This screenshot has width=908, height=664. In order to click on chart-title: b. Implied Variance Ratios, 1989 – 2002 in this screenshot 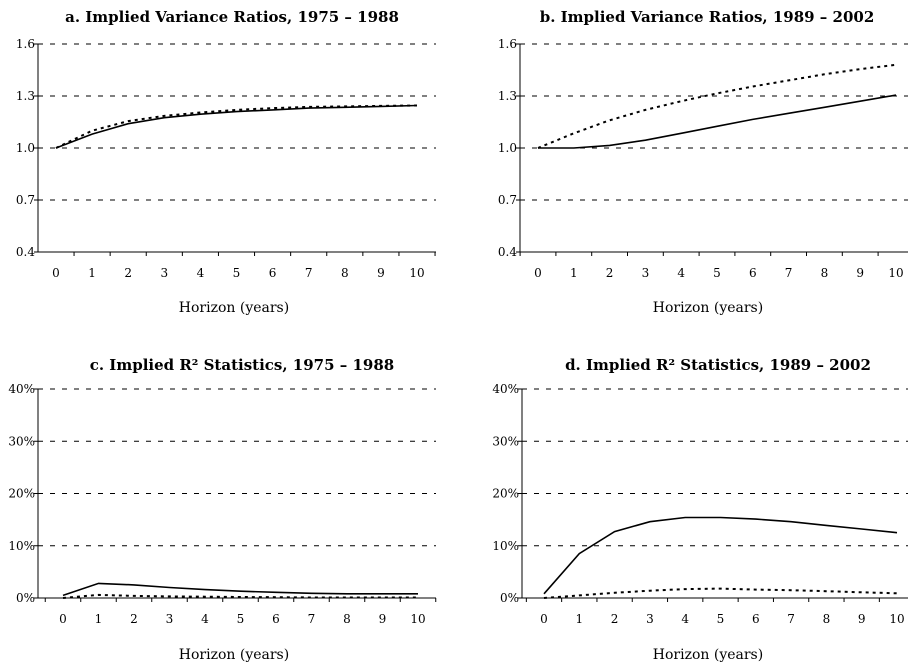, I will do `click(707, 17)`.